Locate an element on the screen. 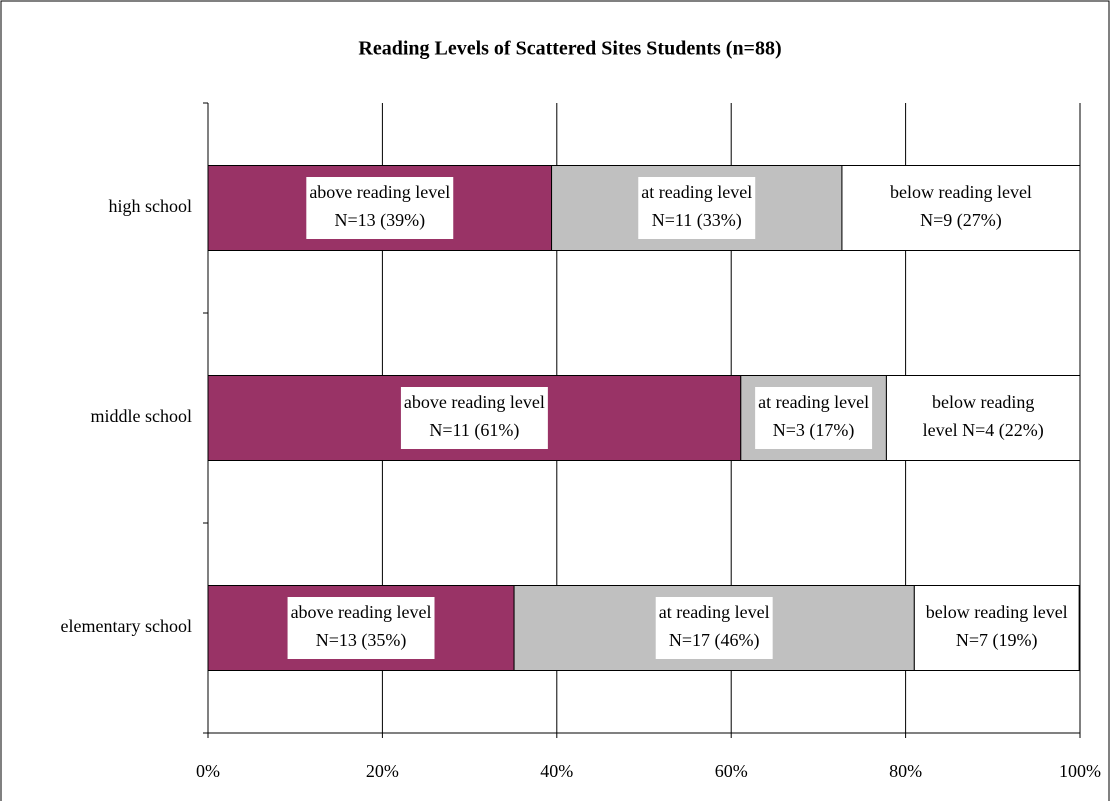 This screenshot has height=801, width=1111. data-label-text: N=17 (46%) is located at coordinates (714, 640).